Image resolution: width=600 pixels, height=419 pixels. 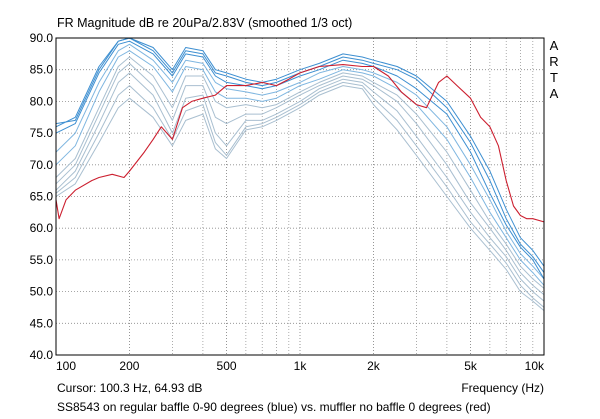 What do you see at coordinates (130, 388) in the screenshot?
I see `cursor-readout: Cursor: 100.3 Hz, 64.93 dB` at bounding box center [130, 388].